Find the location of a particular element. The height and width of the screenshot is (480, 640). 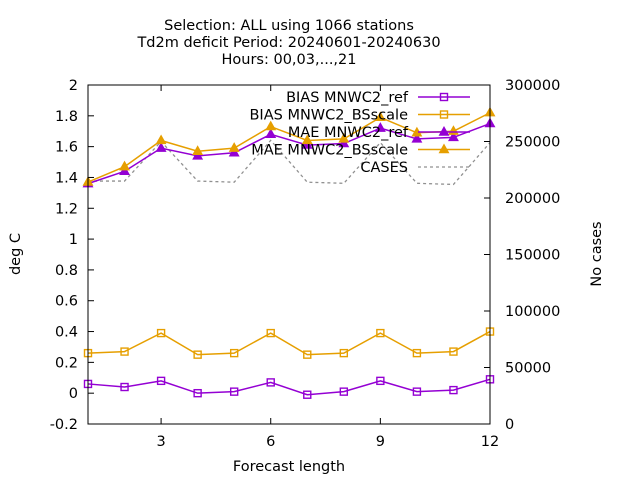

x-axis-label: Forecast length is located at coordinates (289, 467).